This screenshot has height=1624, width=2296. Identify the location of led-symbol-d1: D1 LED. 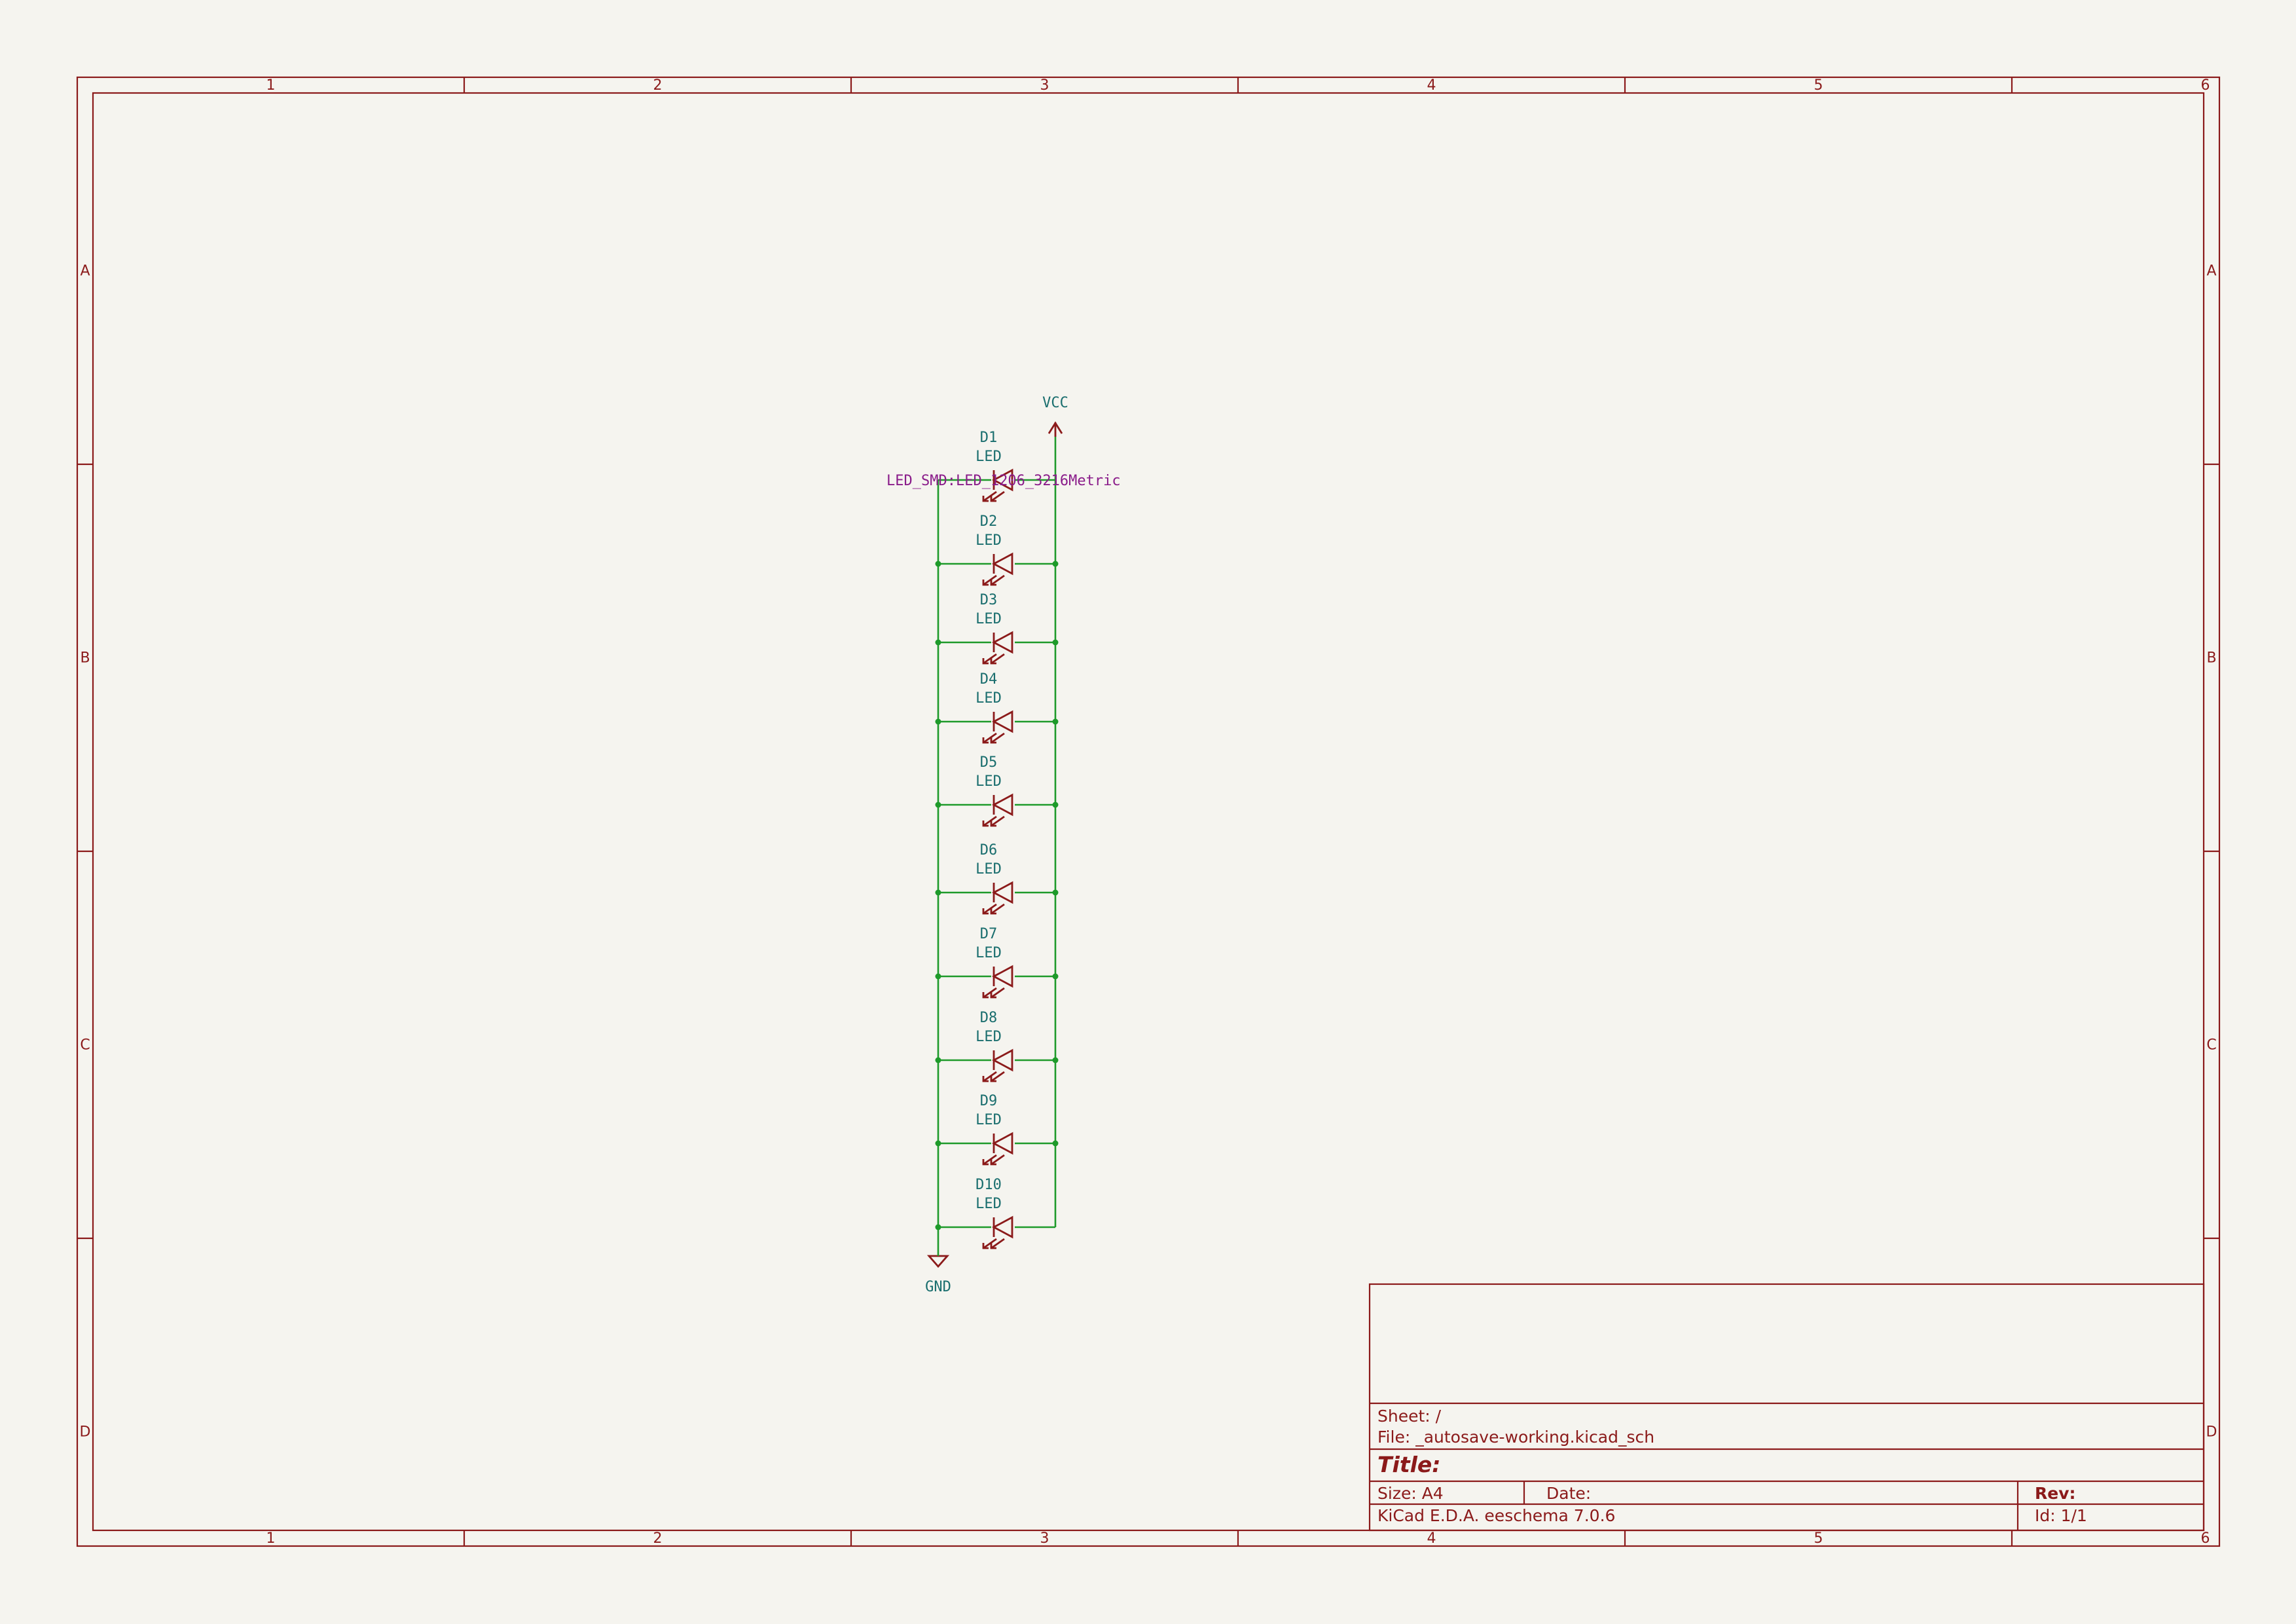
(994, 466).